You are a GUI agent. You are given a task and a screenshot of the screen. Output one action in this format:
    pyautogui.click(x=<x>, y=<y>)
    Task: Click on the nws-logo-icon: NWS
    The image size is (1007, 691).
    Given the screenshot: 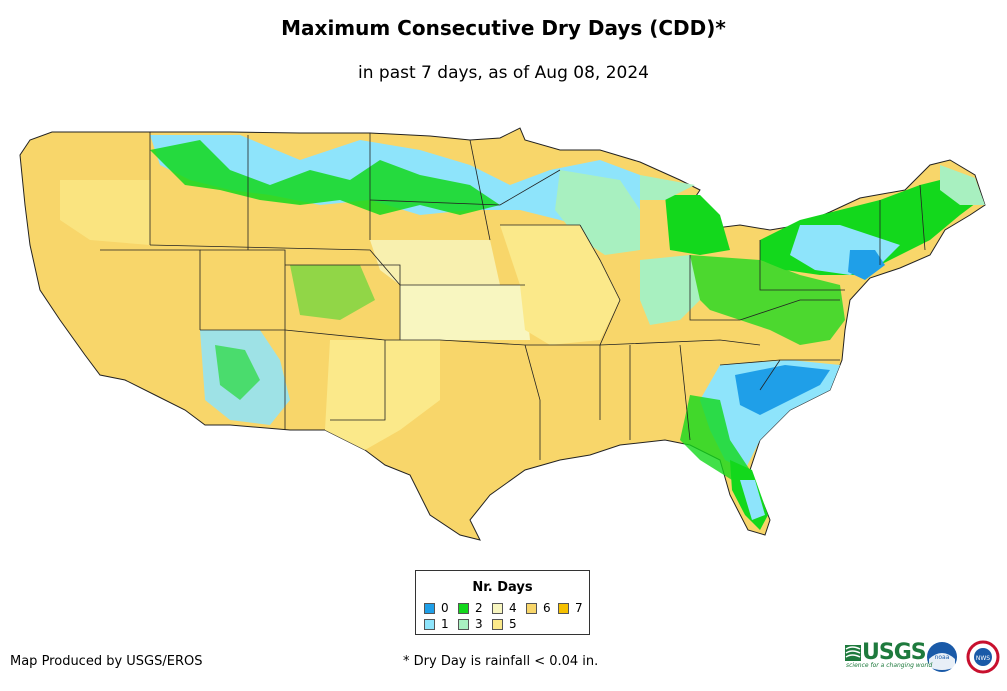 What is the action you would take?
    pyautogui.click(x=983, y=657)
    